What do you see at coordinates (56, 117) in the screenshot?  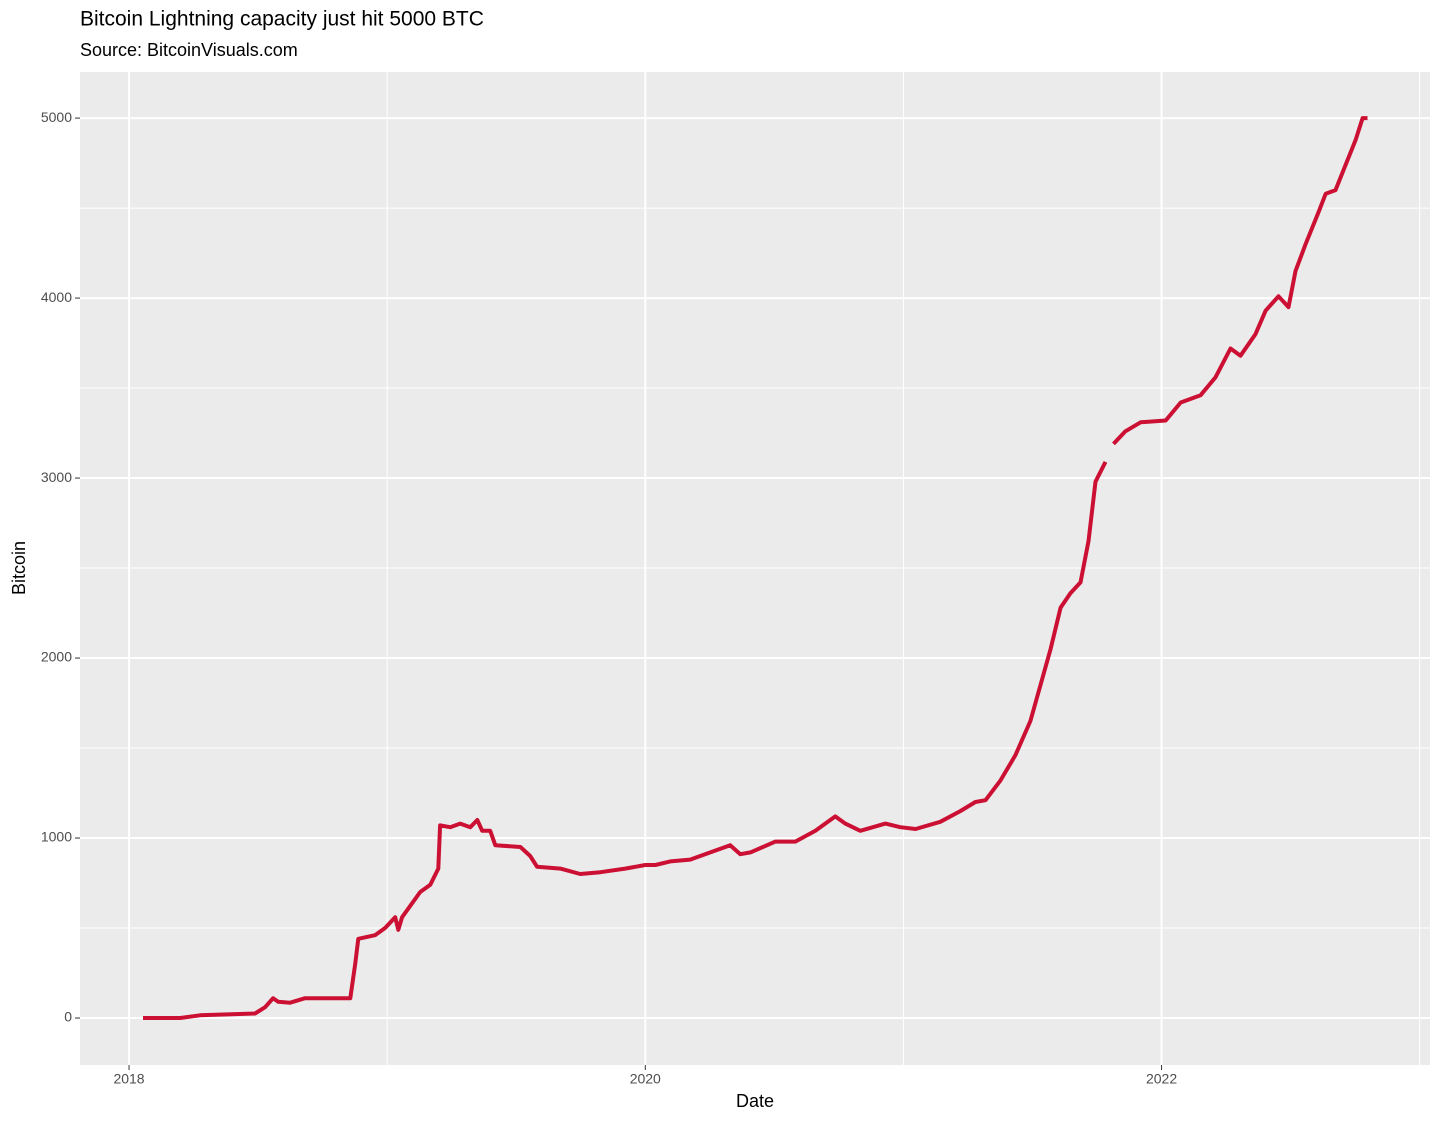 I see `y-tick-label: 5000` at bounding box center [56, 117].